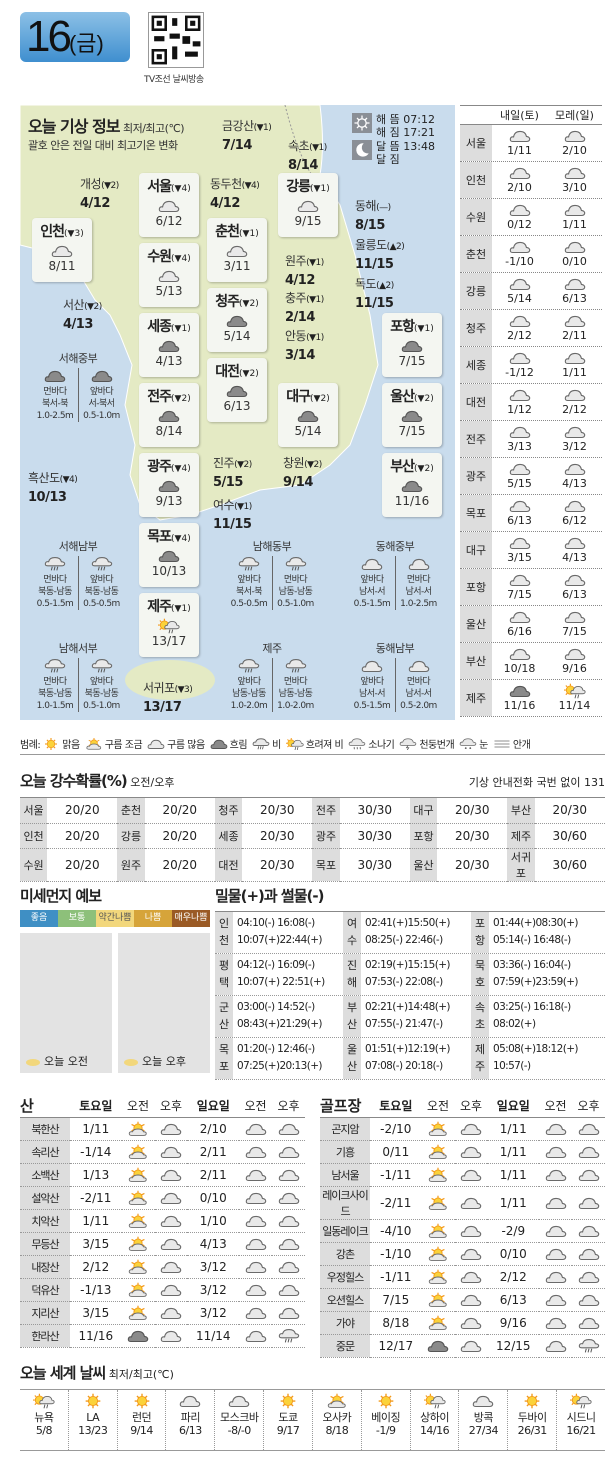  I want to click on sun-cloud-icon, so click(438, 1323).